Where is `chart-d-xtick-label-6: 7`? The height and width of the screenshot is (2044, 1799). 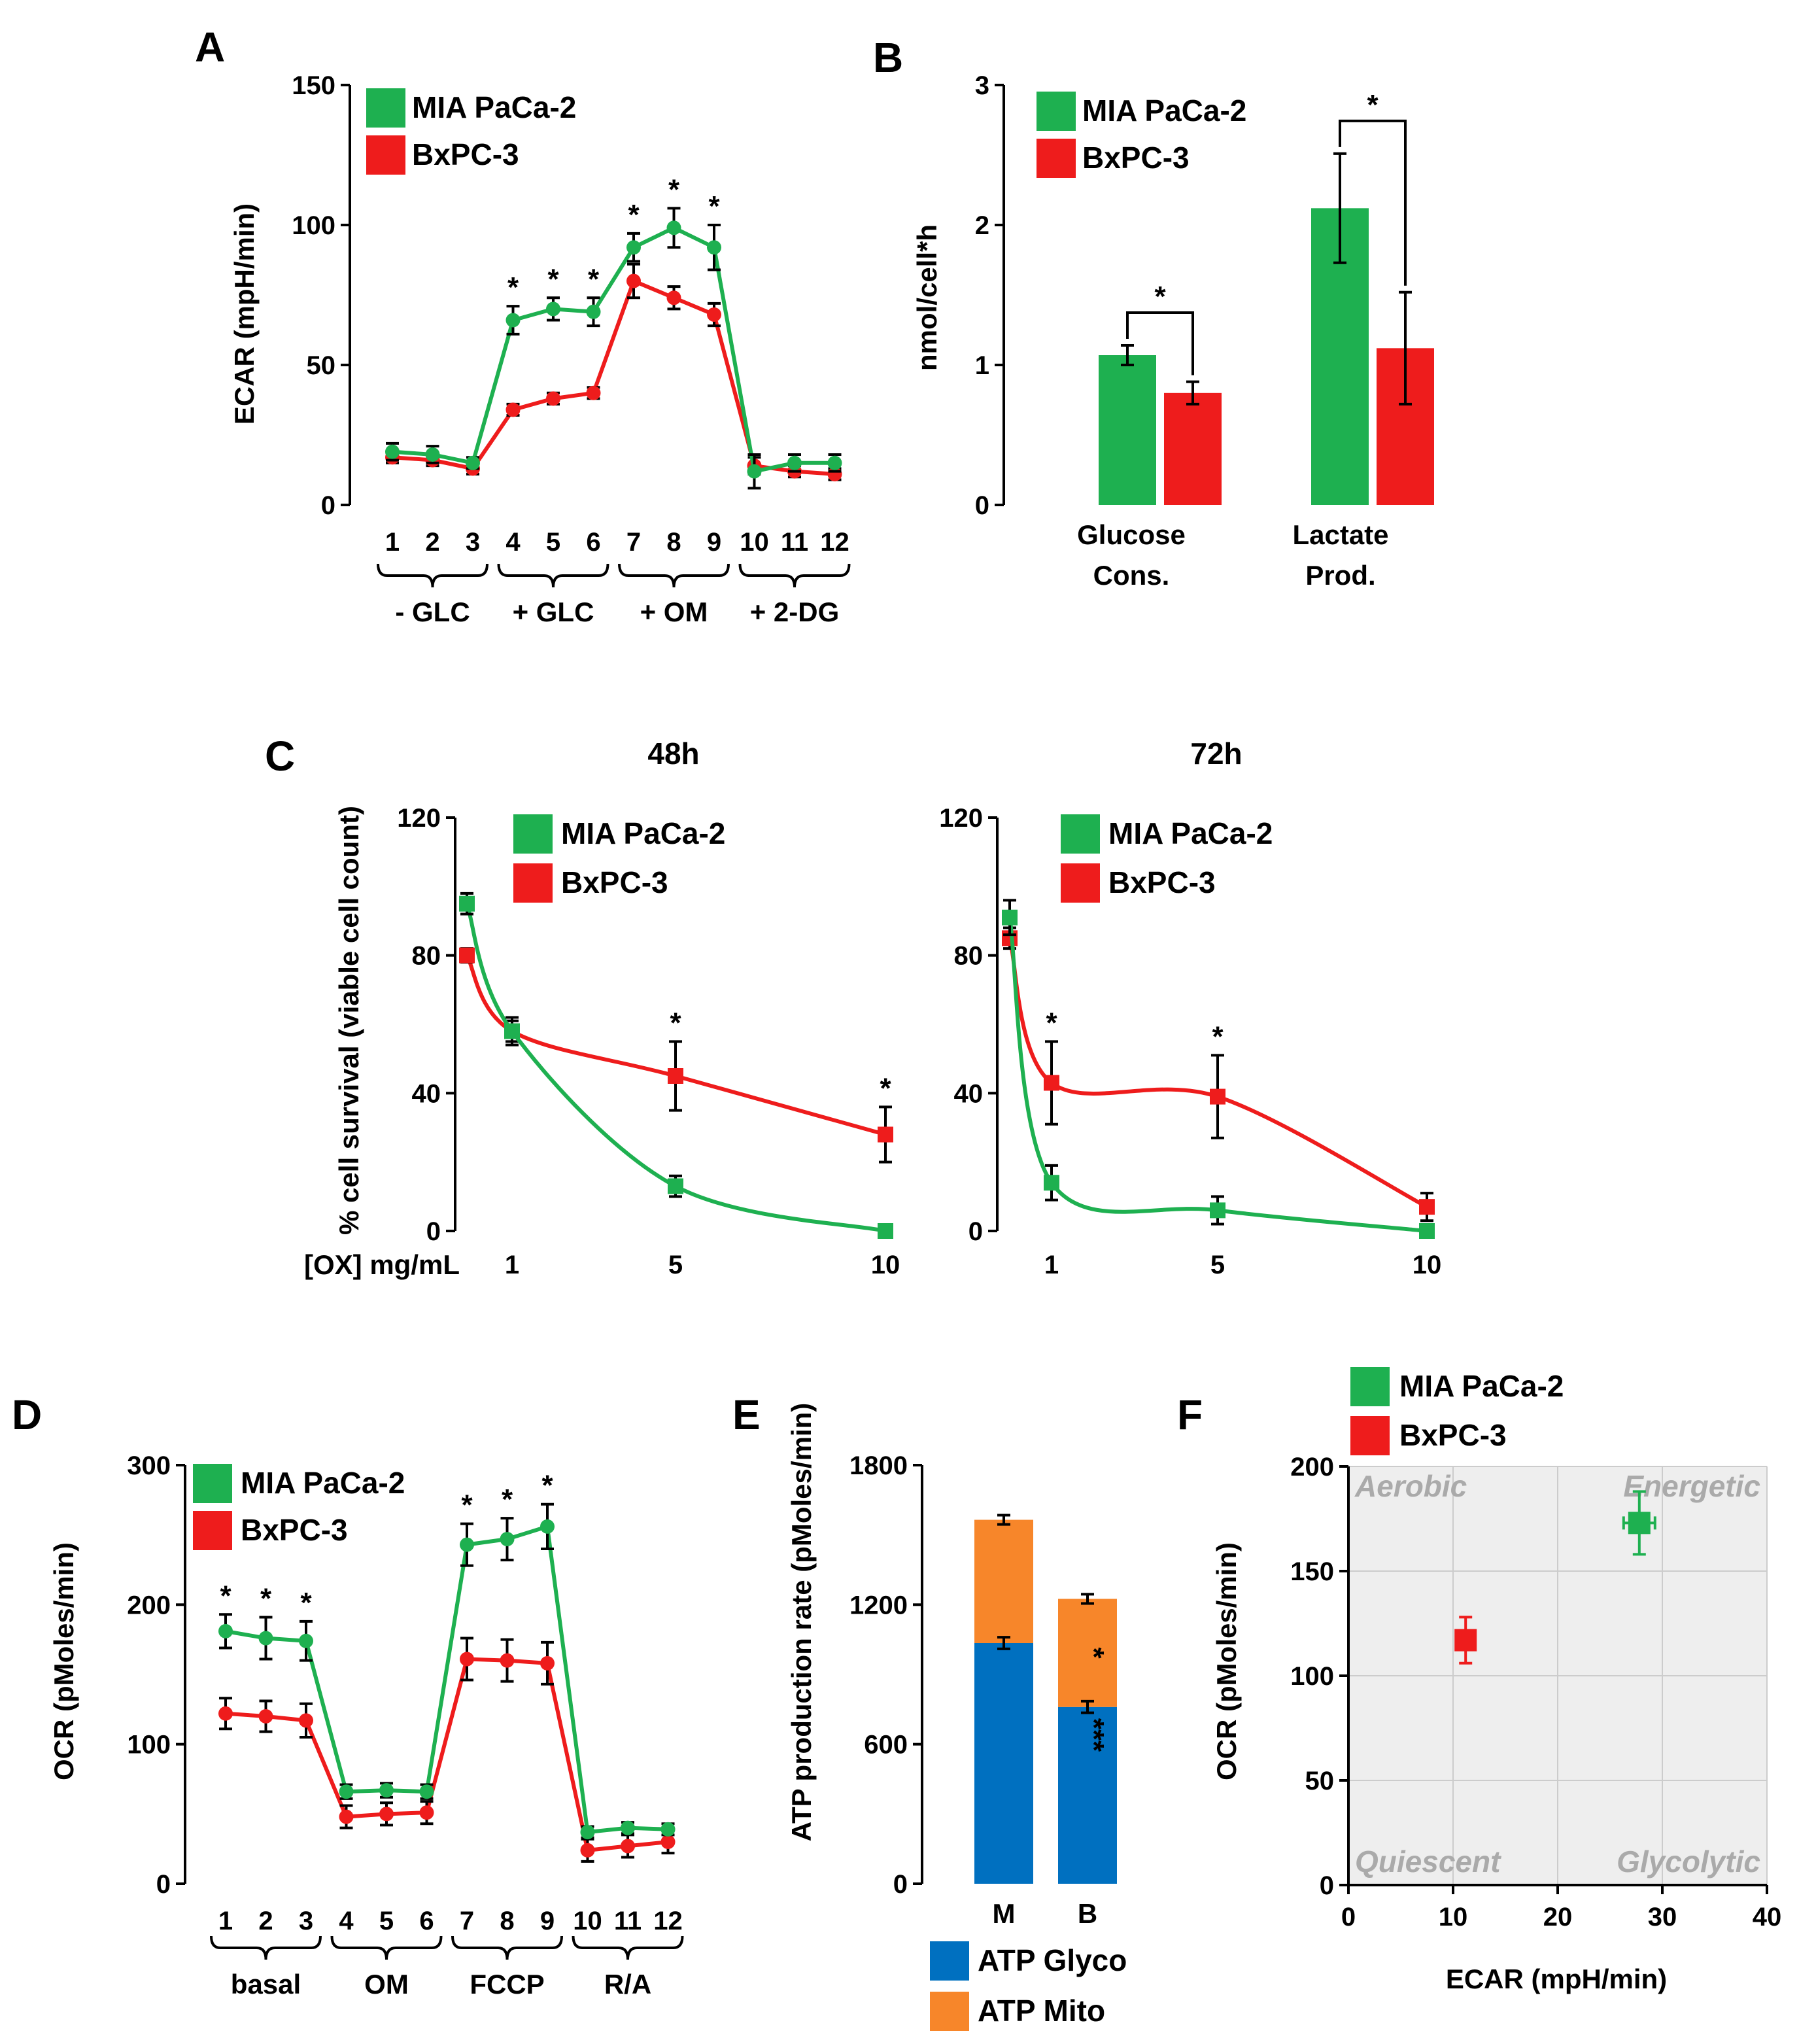
chart-d-xtick-label-6: 7 is located at coordinates (467, 1921).